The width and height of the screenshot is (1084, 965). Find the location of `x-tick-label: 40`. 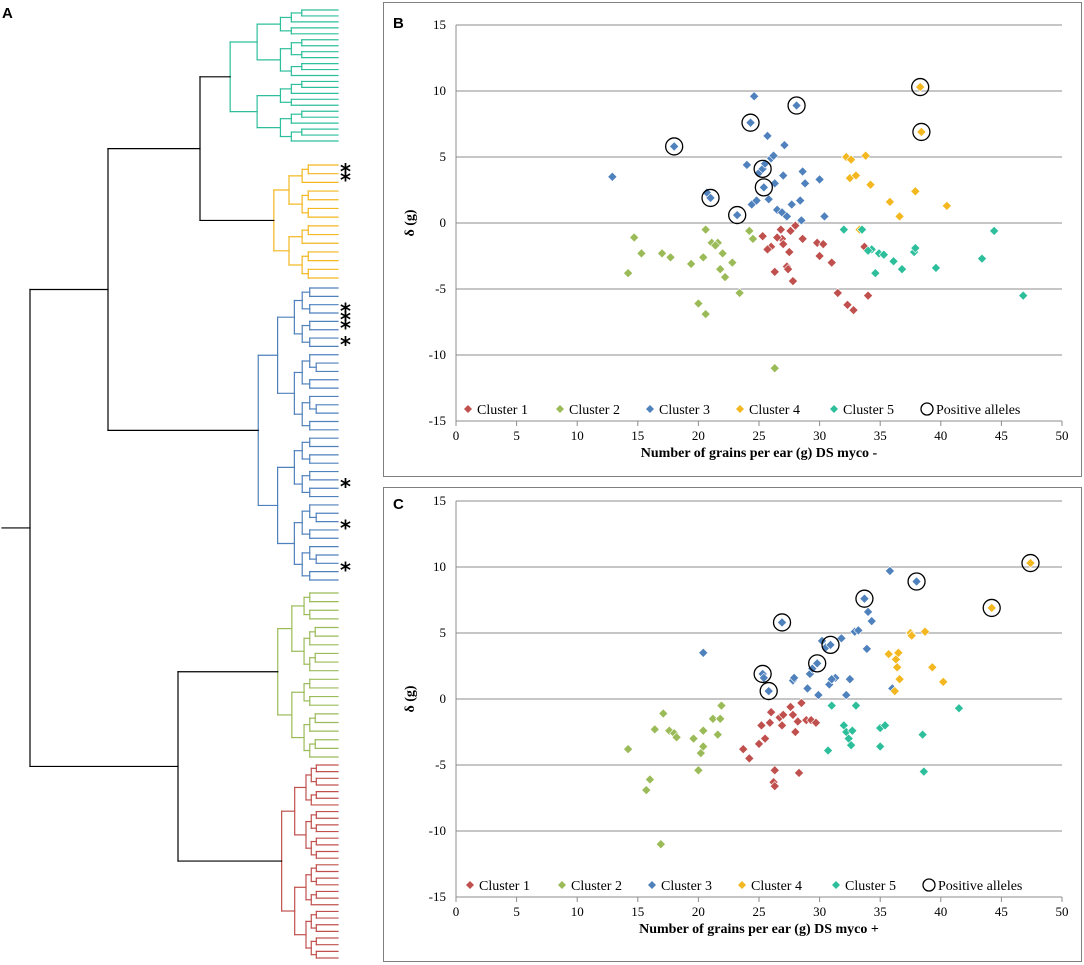

x-tick-label: 40 is located at coordinates (940, 435).